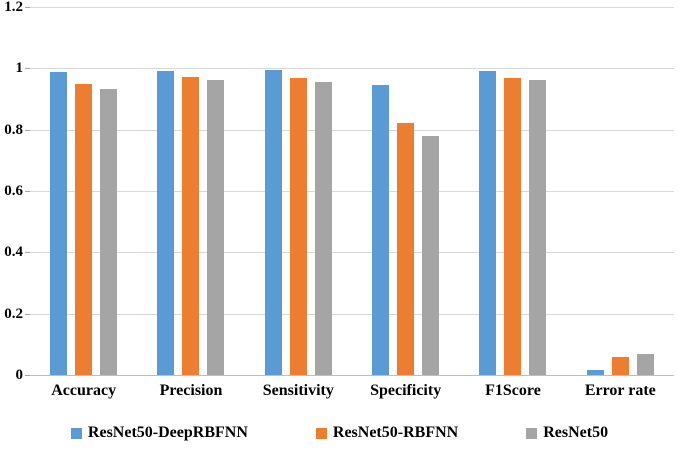 This screenshot has width=679, height=451. I want to click on legend-item-resnet50-deeprbfnn: ResNet50-DeepRBFNN, so click(159, 433).